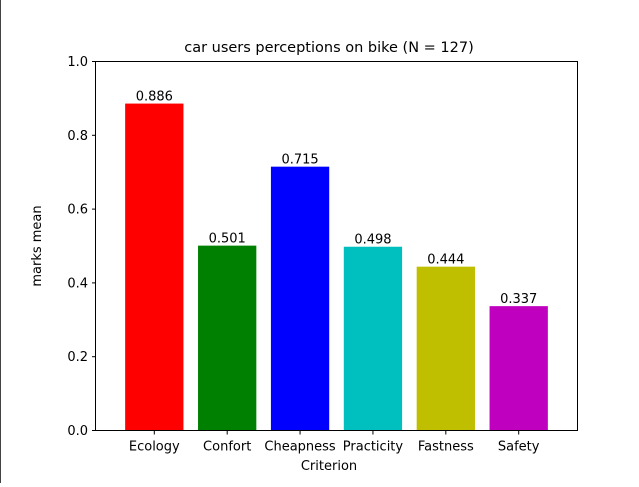  Describe the element at coordinates (329, 466) in the screenshot. I see `x-axis-label: Criterion` at that location.